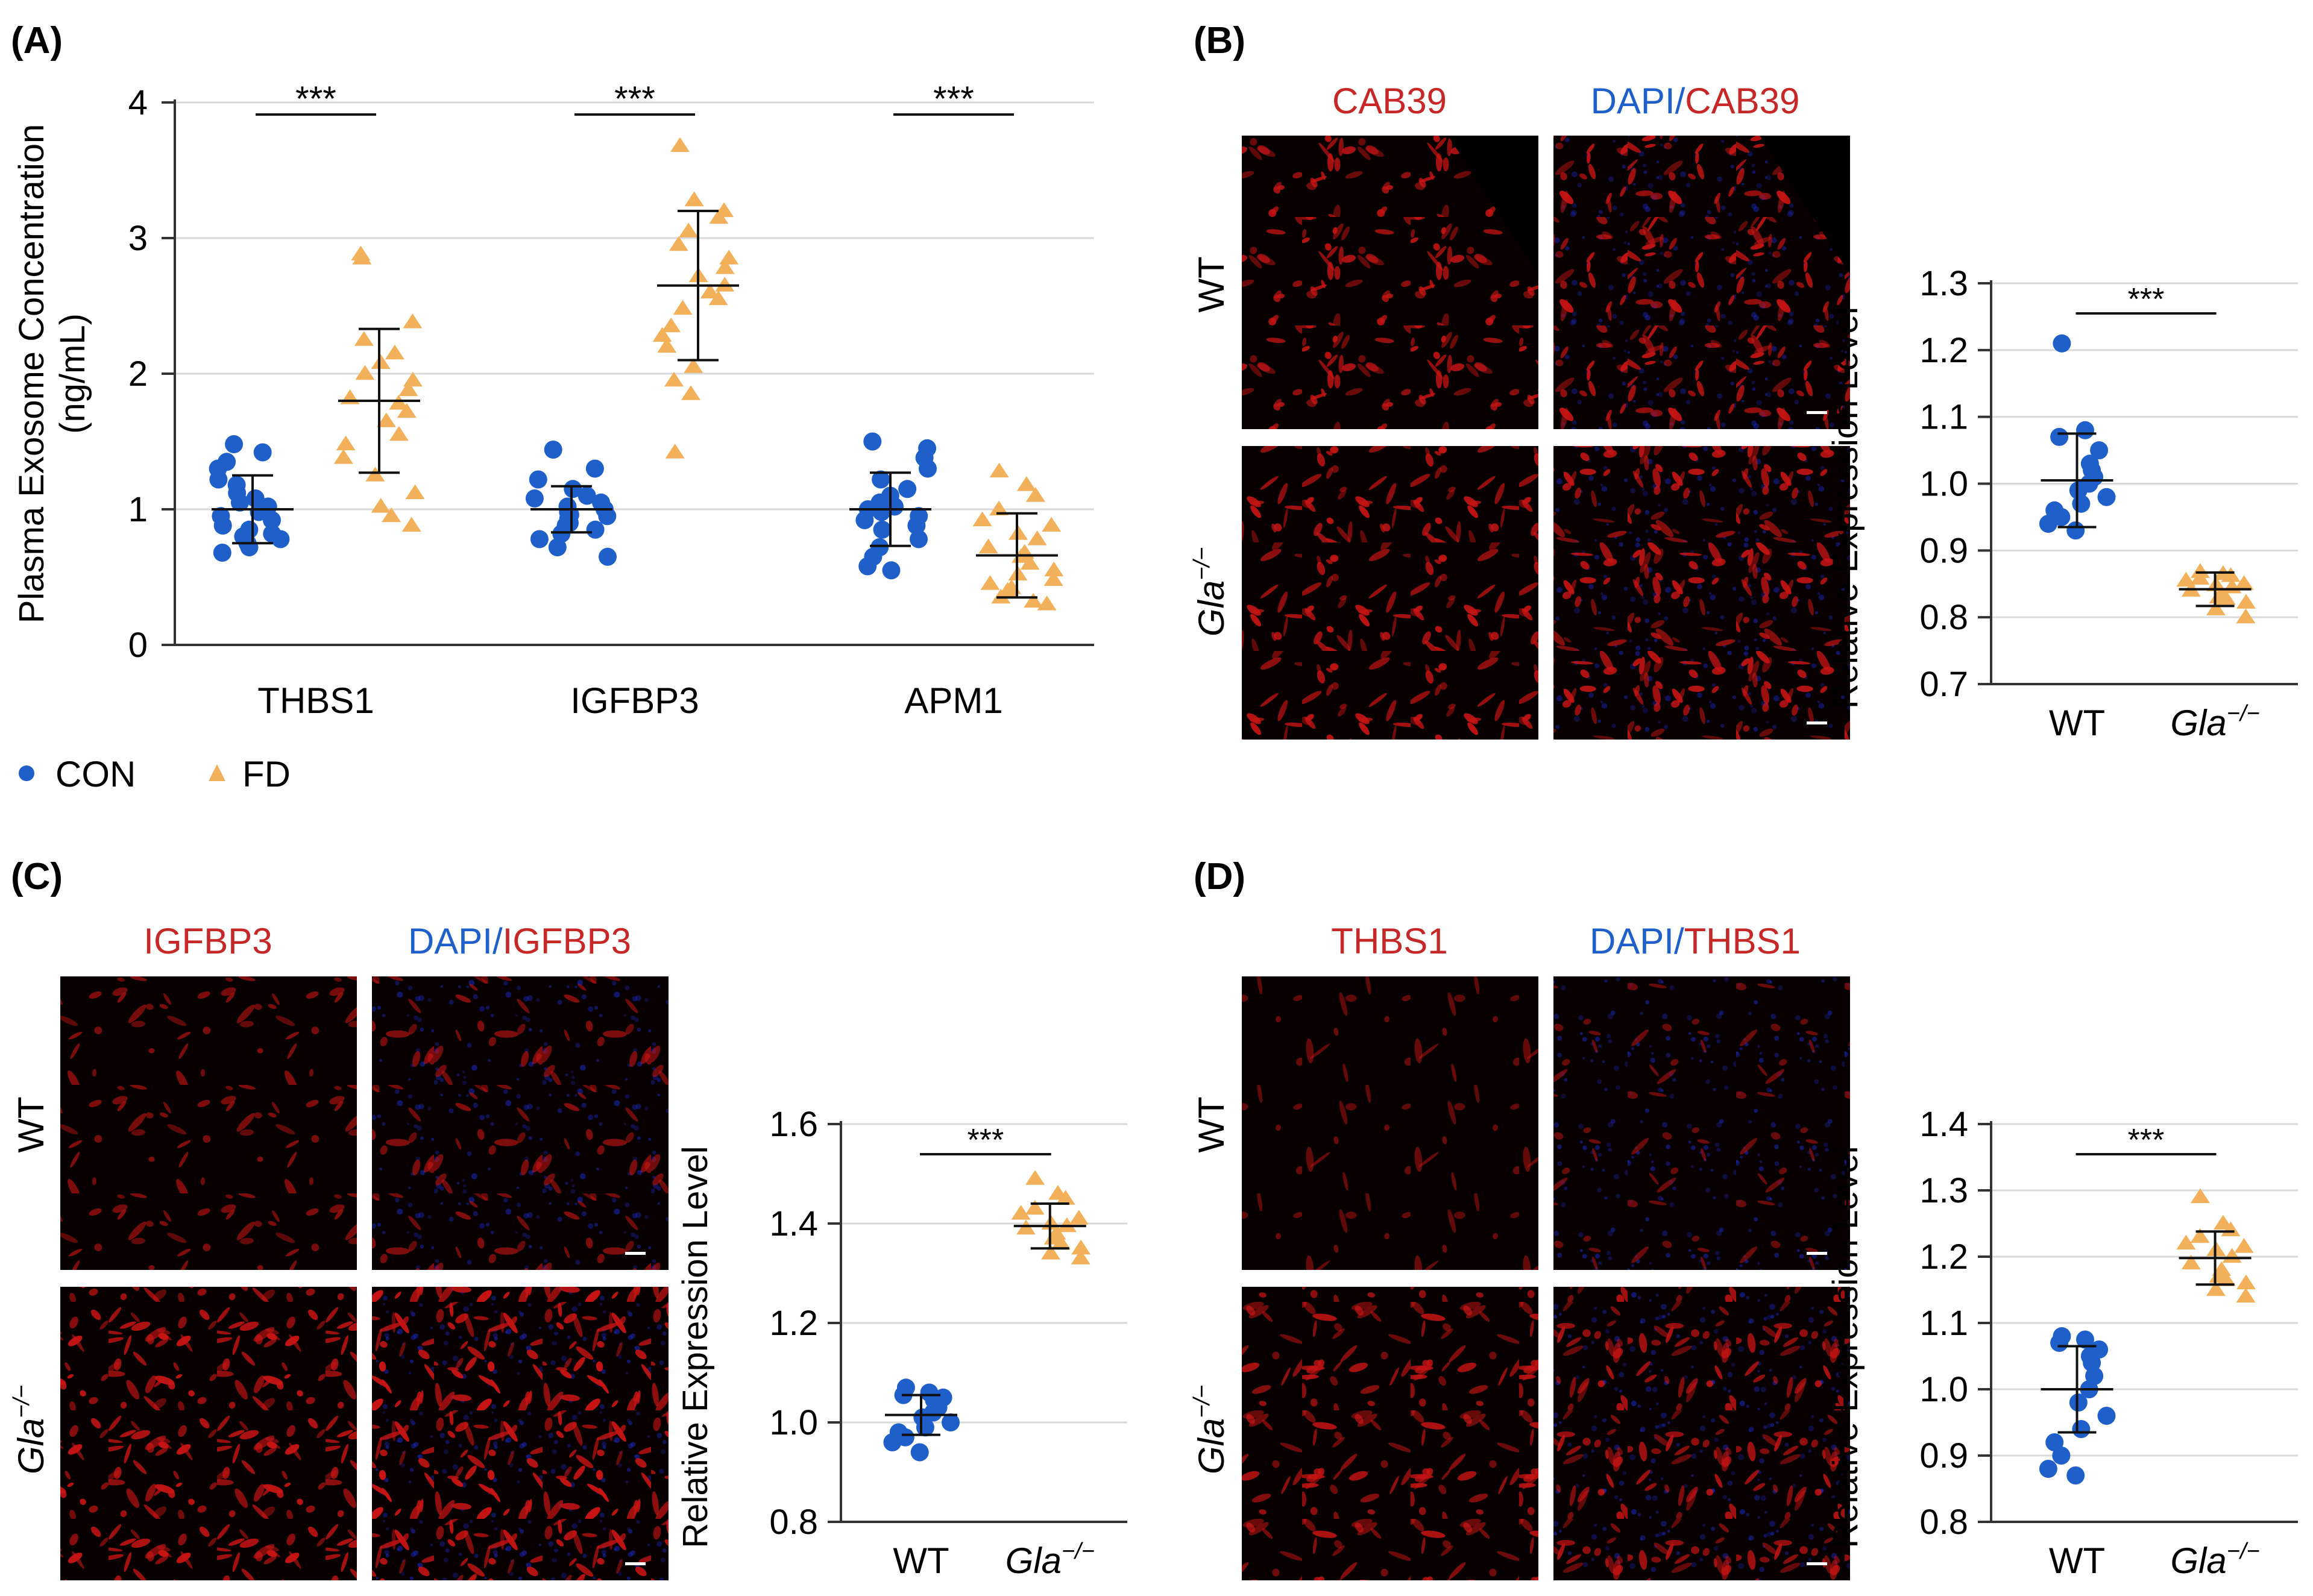  What do you see at coordinates (31, 1124) in the screenshot?
I see `panel-c-row-wt: WT` at bounding box center [31, 1124].